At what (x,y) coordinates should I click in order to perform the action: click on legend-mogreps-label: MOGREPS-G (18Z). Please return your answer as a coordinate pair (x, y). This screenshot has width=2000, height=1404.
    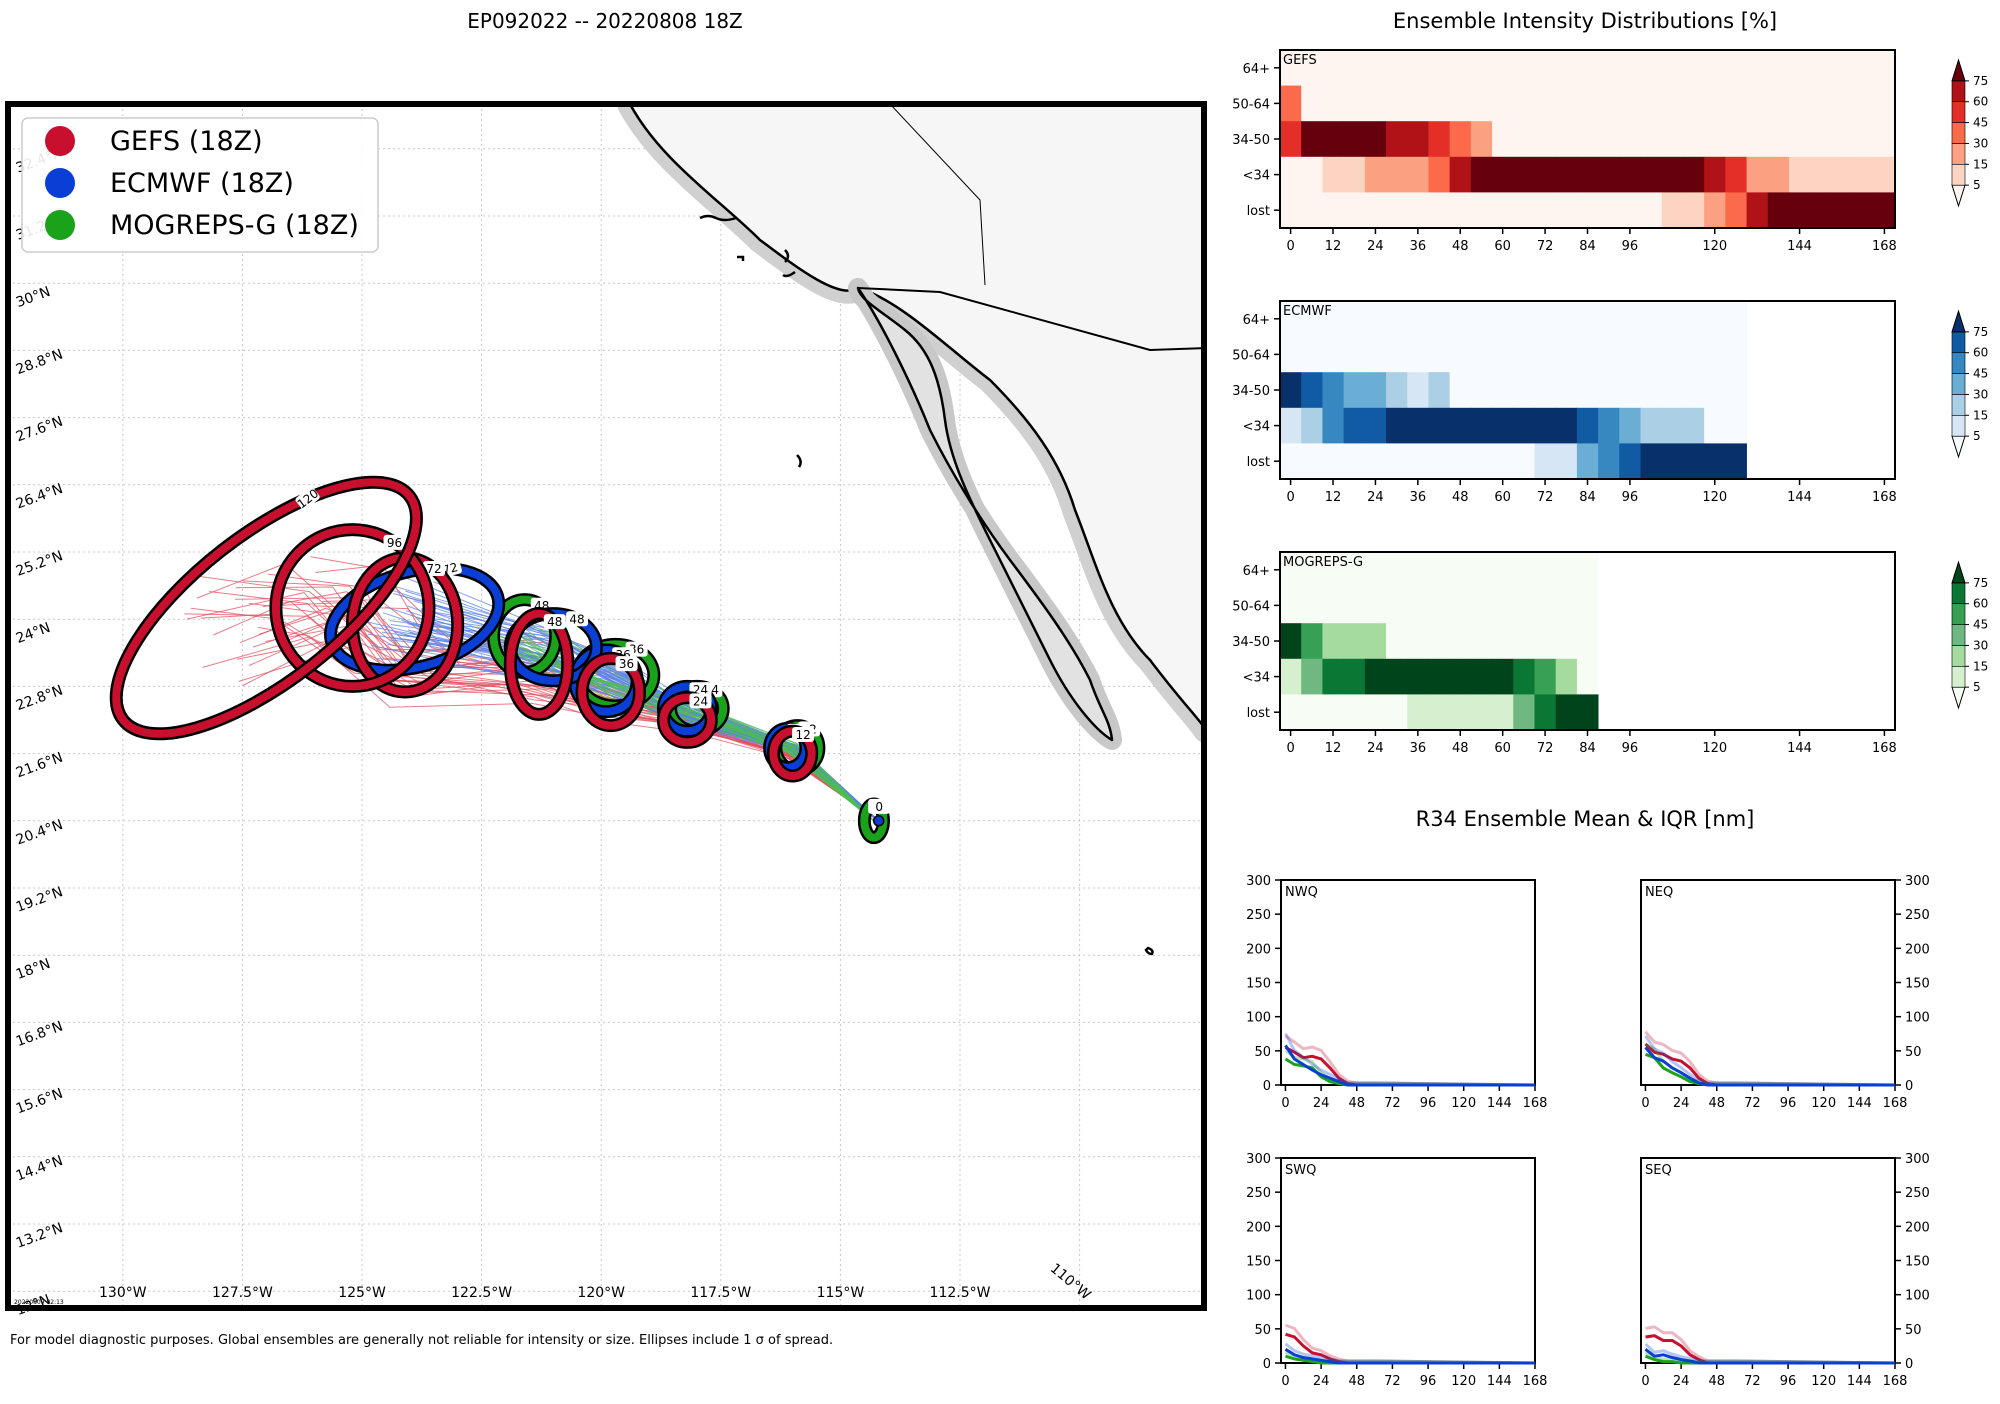
    Looking at the image, I should click on (234, 225).